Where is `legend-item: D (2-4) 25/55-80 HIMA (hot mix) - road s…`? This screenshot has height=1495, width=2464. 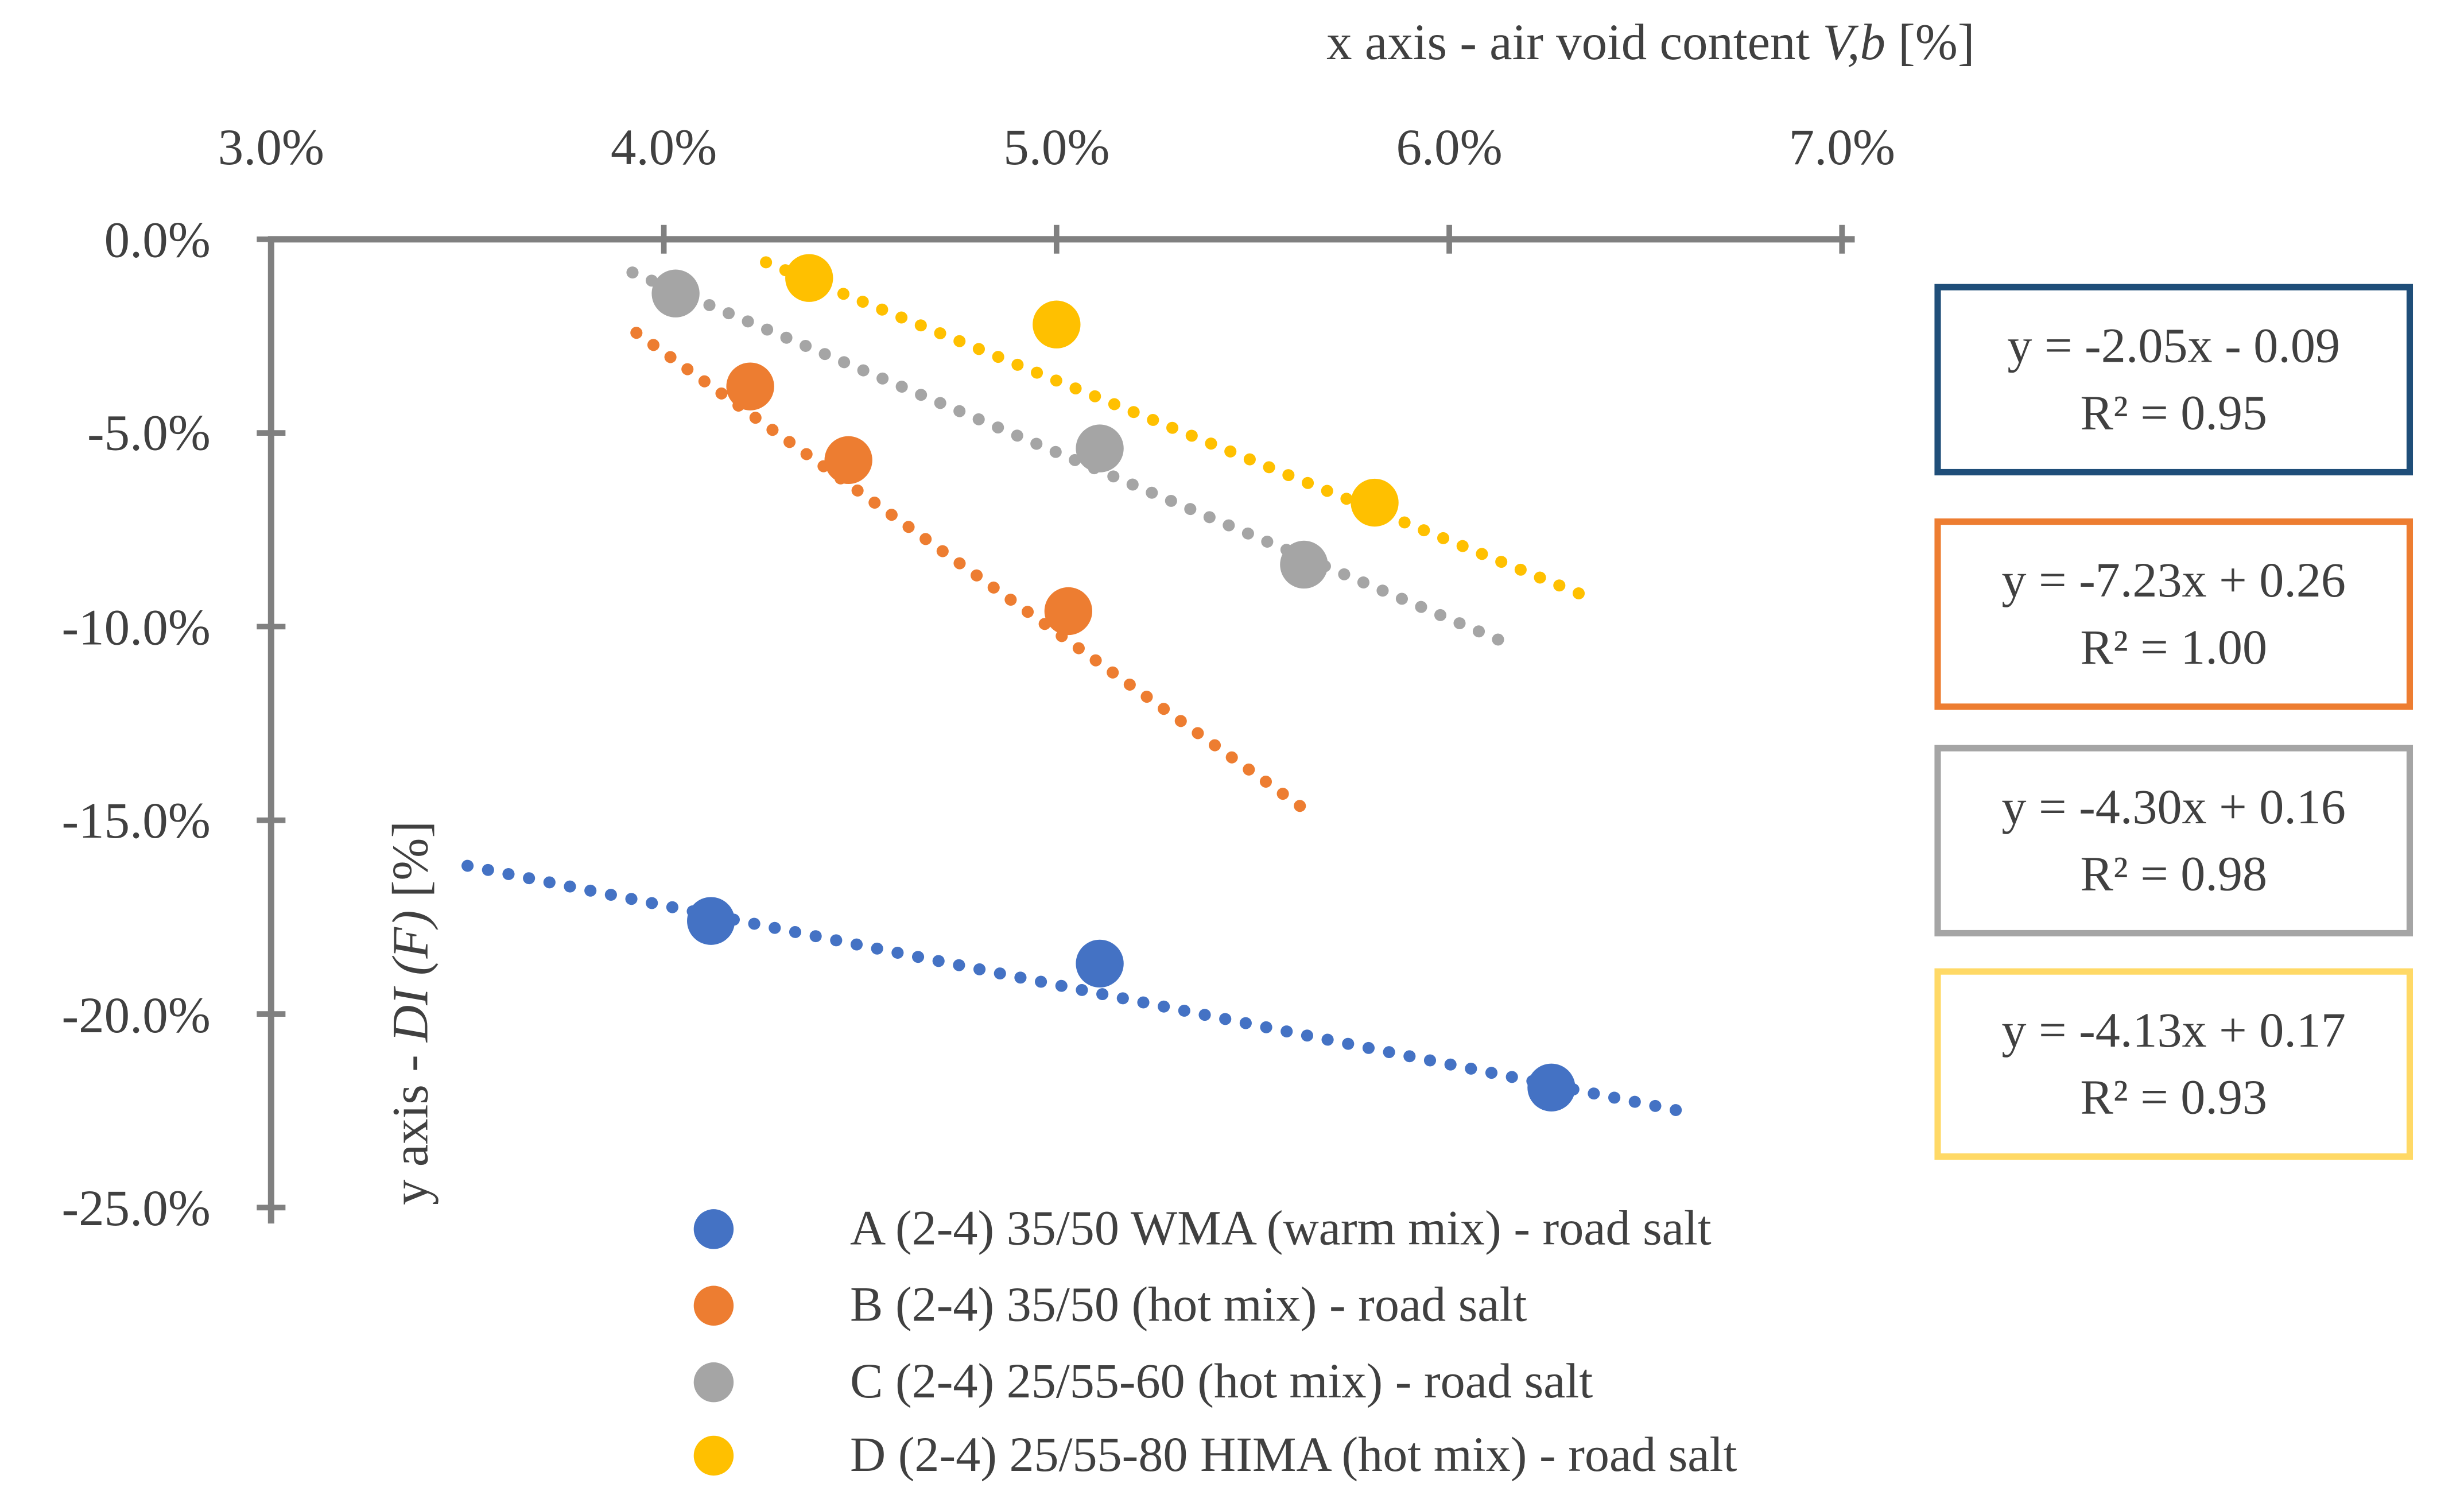 legend-item: D (2-4) 25/55-80 HIMA (hot mix) - road s… is located at coordinates (1215, 1455).